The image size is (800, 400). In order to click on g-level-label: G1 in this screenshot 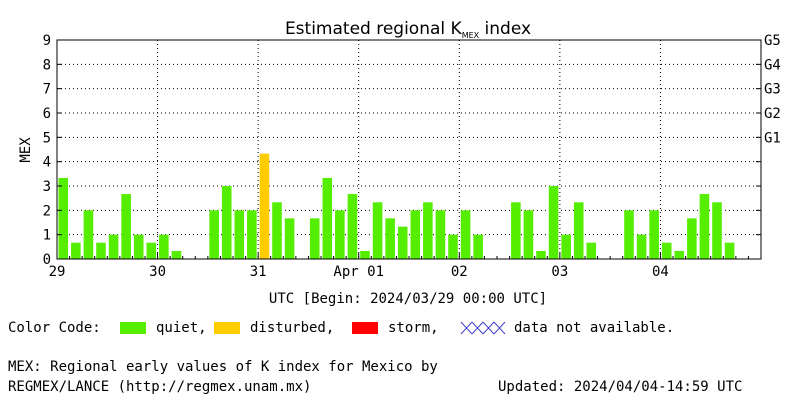, I will do `click(772, 138)`.